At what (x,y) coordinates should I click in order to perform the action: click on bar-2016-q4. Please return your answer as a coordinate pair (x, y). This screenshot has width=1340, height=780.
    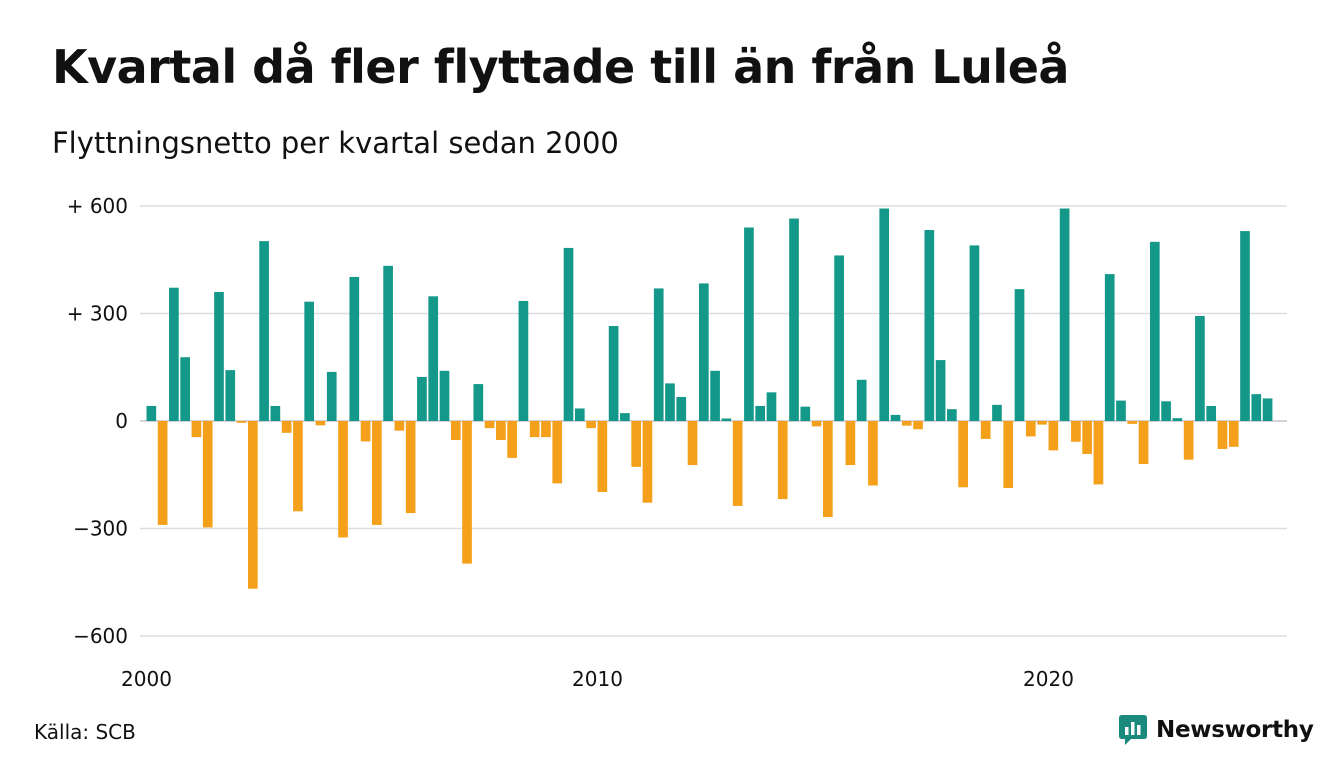
    Looking at the image, I should click on (906, 423).